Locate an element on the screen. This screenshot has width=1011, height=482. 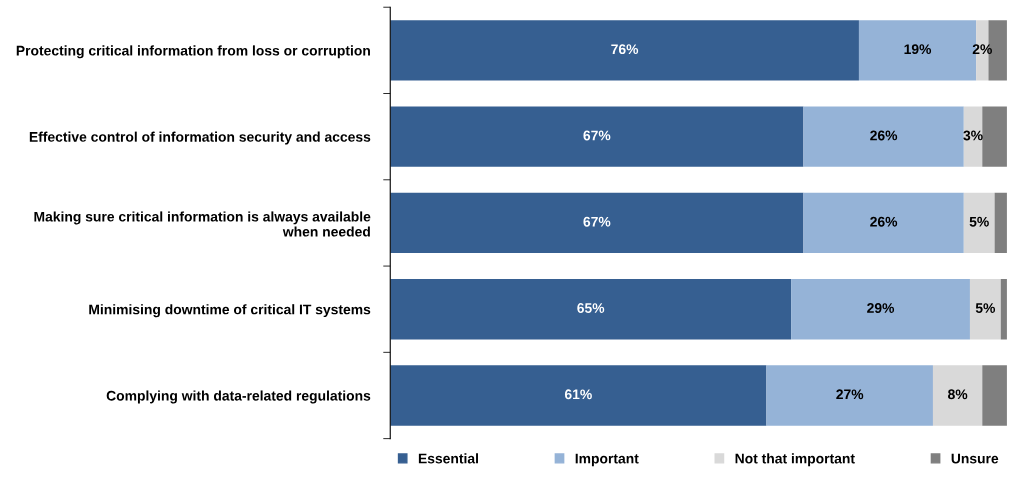
y-tick-label: Effective control of information security and access is located at coordinates (200, 138).